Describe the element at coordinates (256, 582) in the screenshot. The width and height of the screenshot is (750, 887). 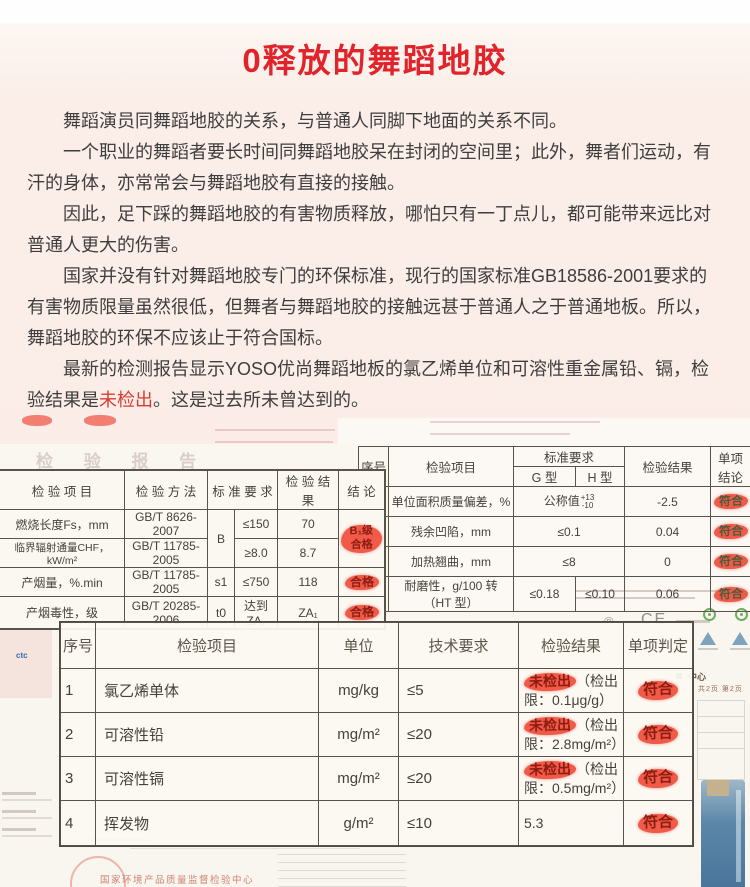
I see `standard-cell: ≤750` at that location.